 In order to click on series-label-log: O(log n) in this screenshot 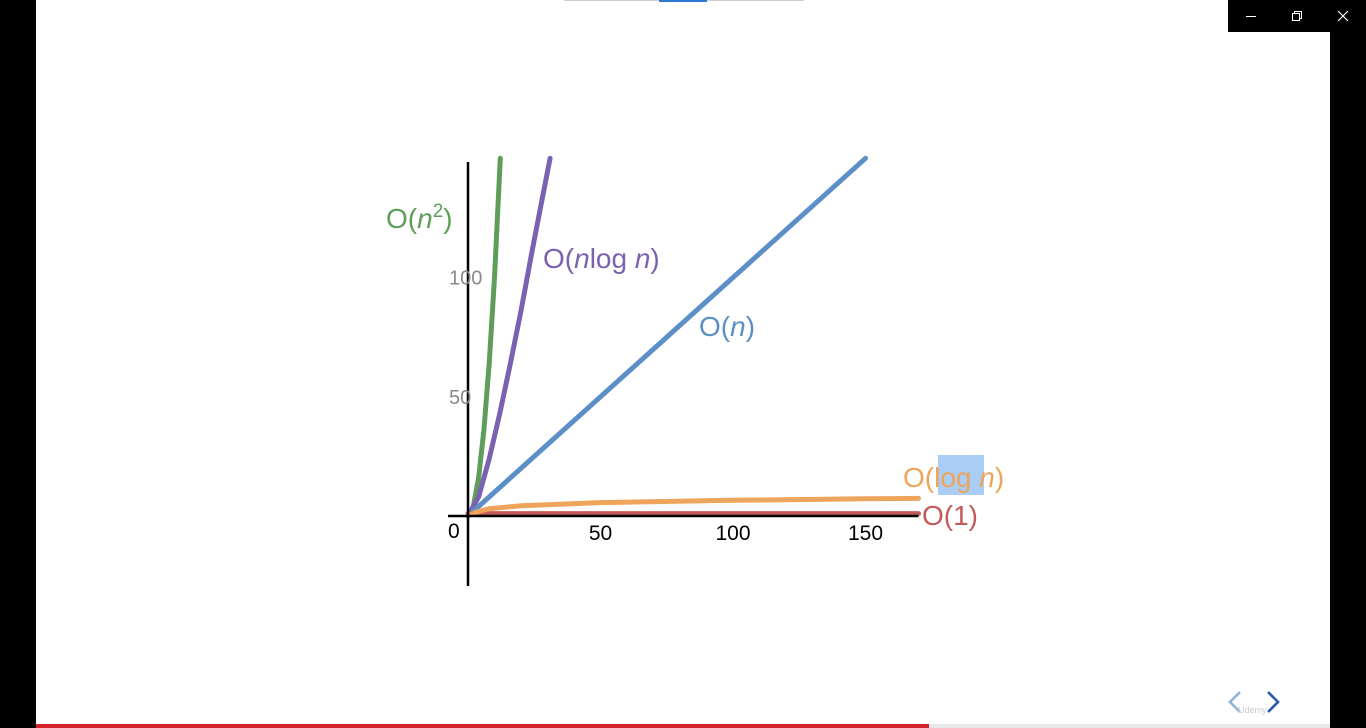, I will do `click(953, 477)`.